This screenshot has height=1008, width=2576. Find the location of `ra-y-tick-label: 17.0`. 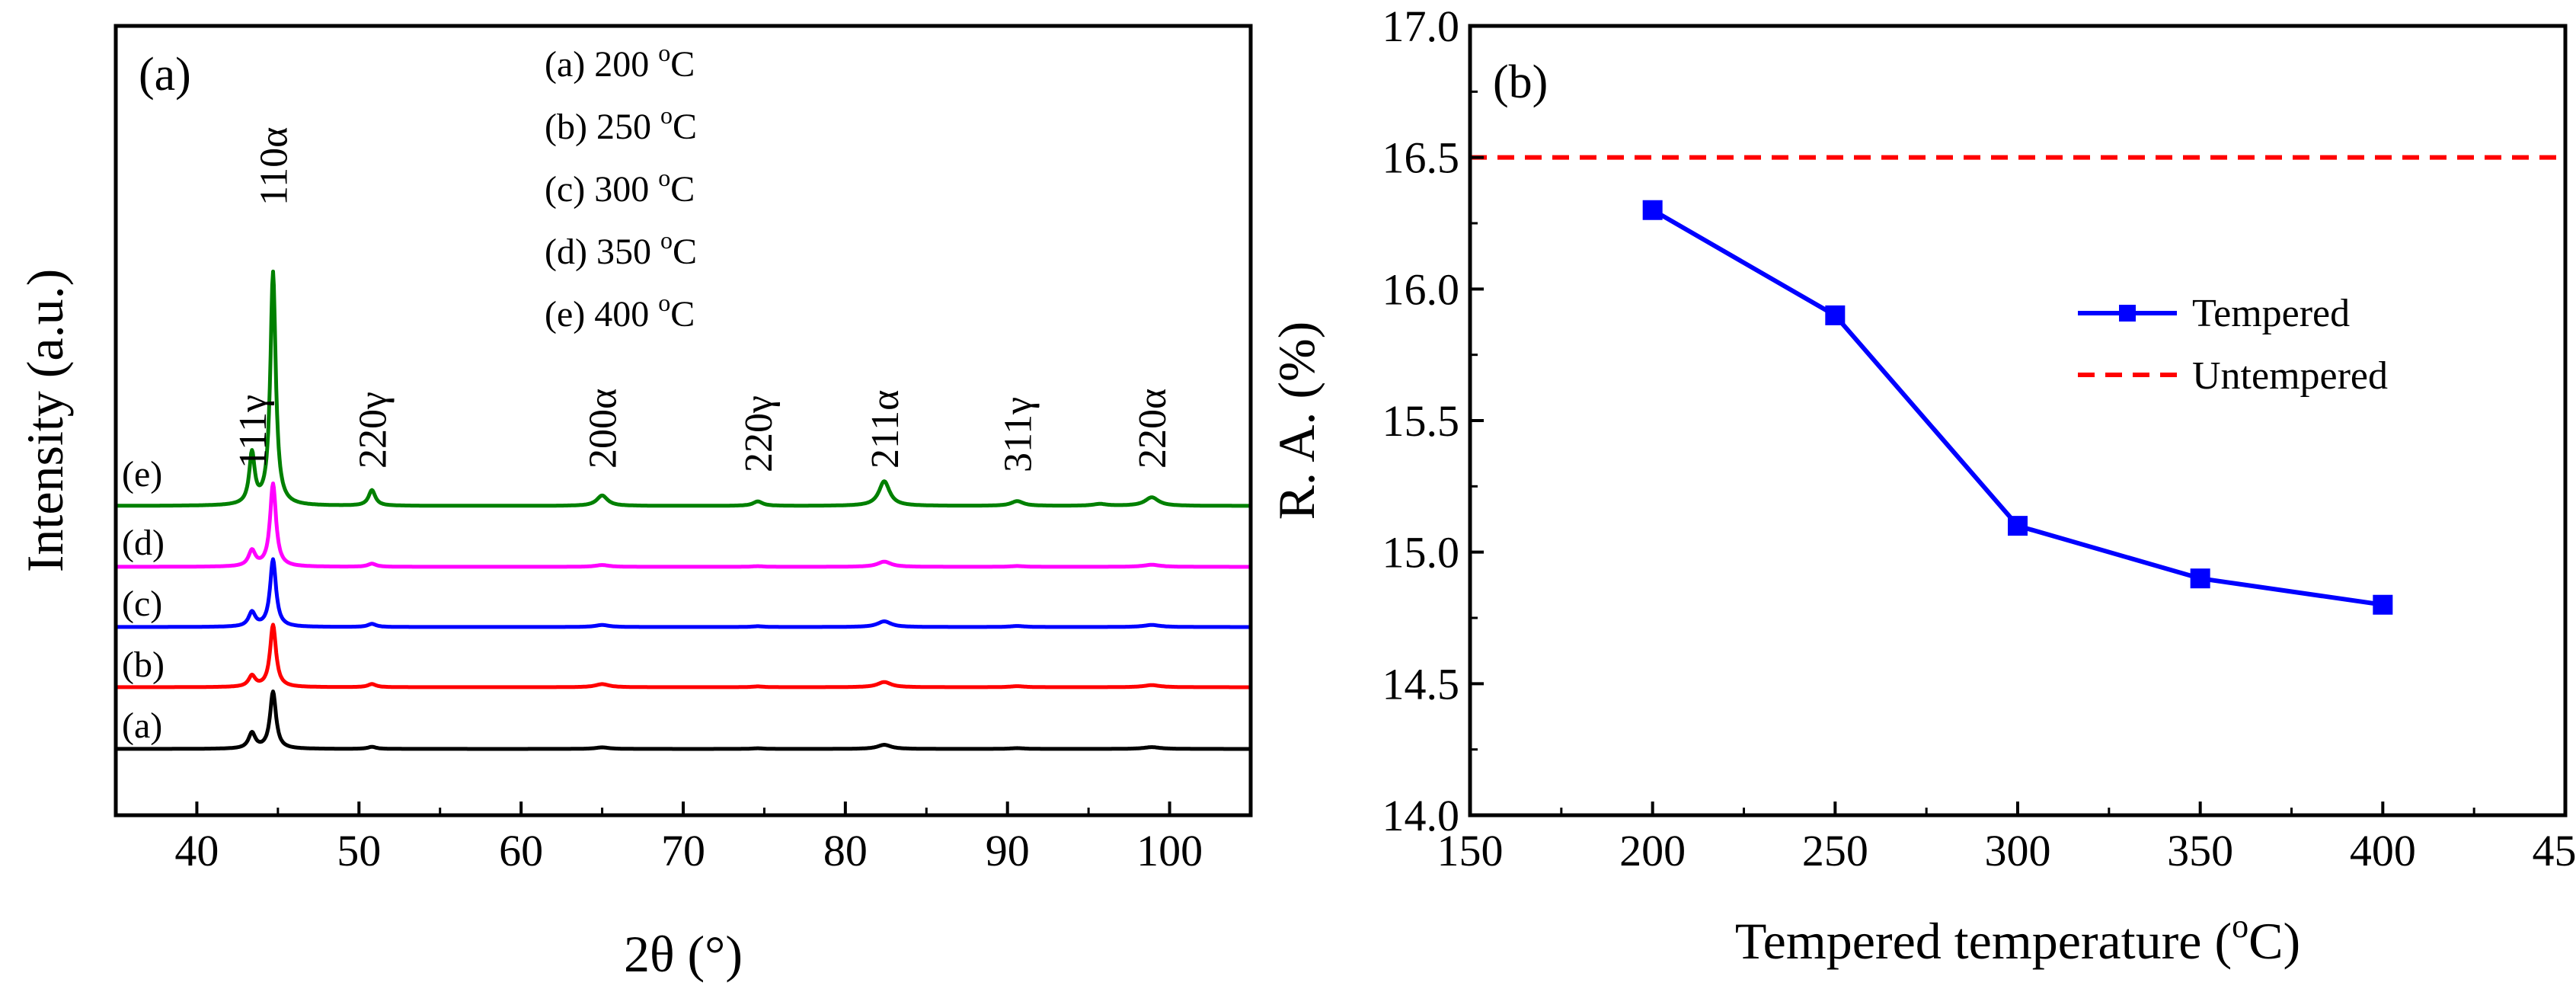

ra-y-tick-label: 17.0 is located at coordinates (1421, 26).